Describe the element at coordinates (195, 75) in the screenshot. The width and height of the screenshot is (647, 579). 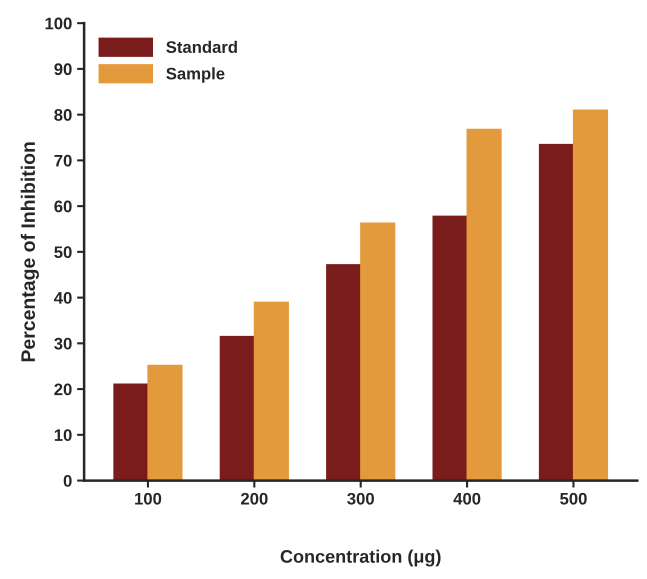
I see `legend-label: Sample` at that location.